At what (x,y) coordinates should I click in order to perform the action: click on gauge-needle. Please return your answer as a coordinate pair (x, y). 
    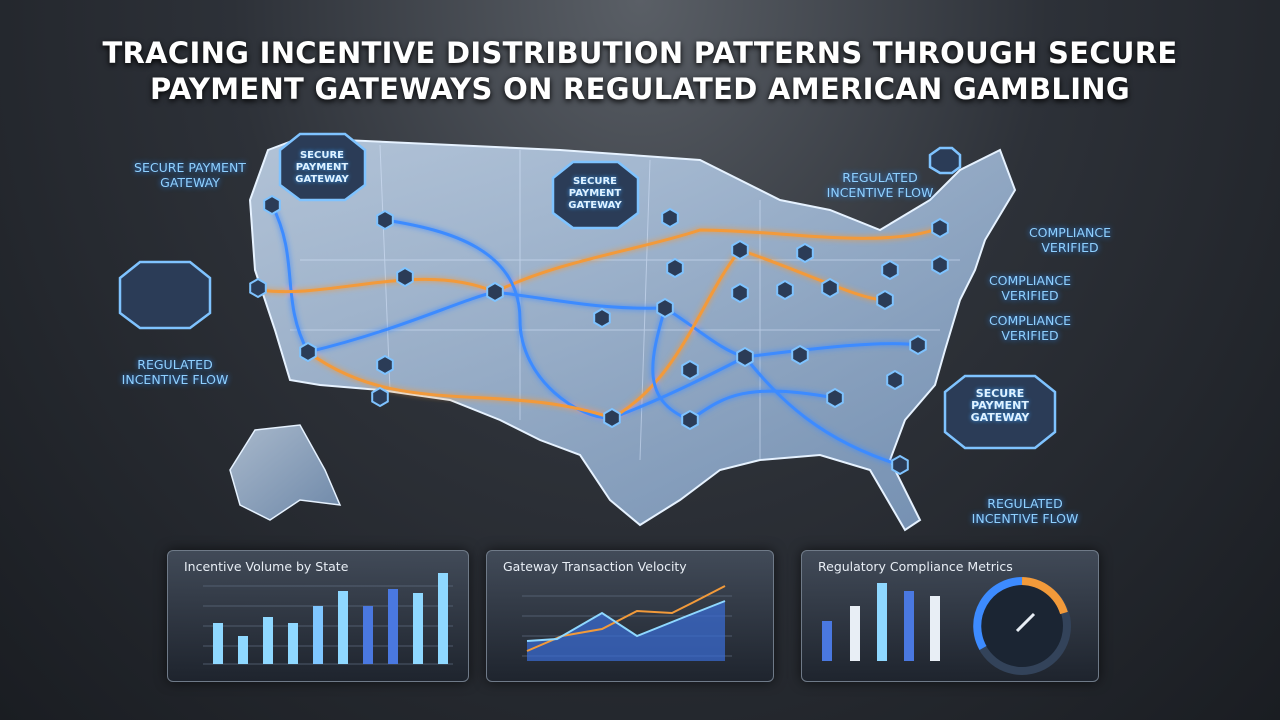
    Looking at the image, I should click on (1025, 622).